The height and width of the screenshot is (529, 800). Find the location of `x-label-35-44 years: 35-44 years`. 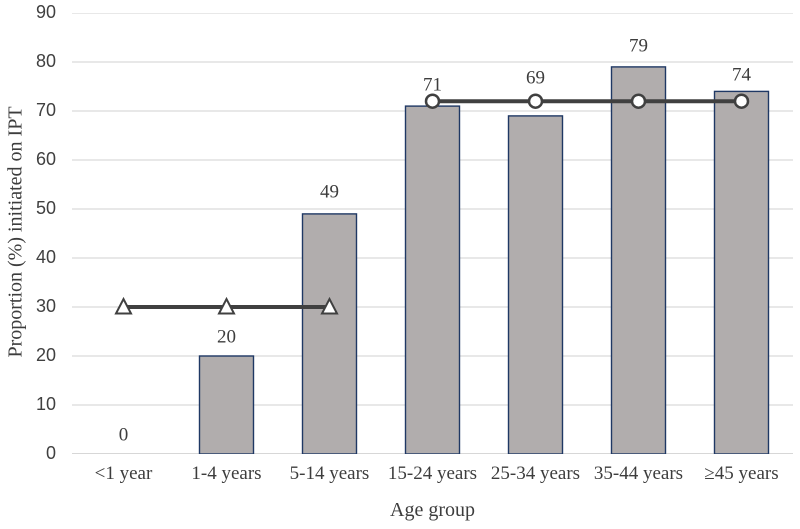

x-label-35-44 years: 35-44 years is located at coordinates (638, 473).